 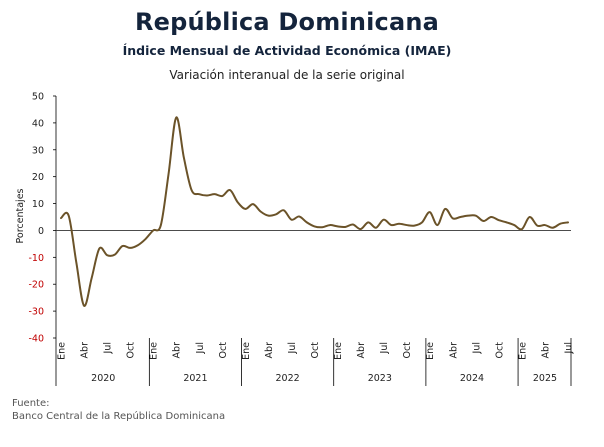 What do you see at coordinates (287, 22) in the screenshot?
I see `chart-title: República Dominicana` at bounding box center [287, 22].